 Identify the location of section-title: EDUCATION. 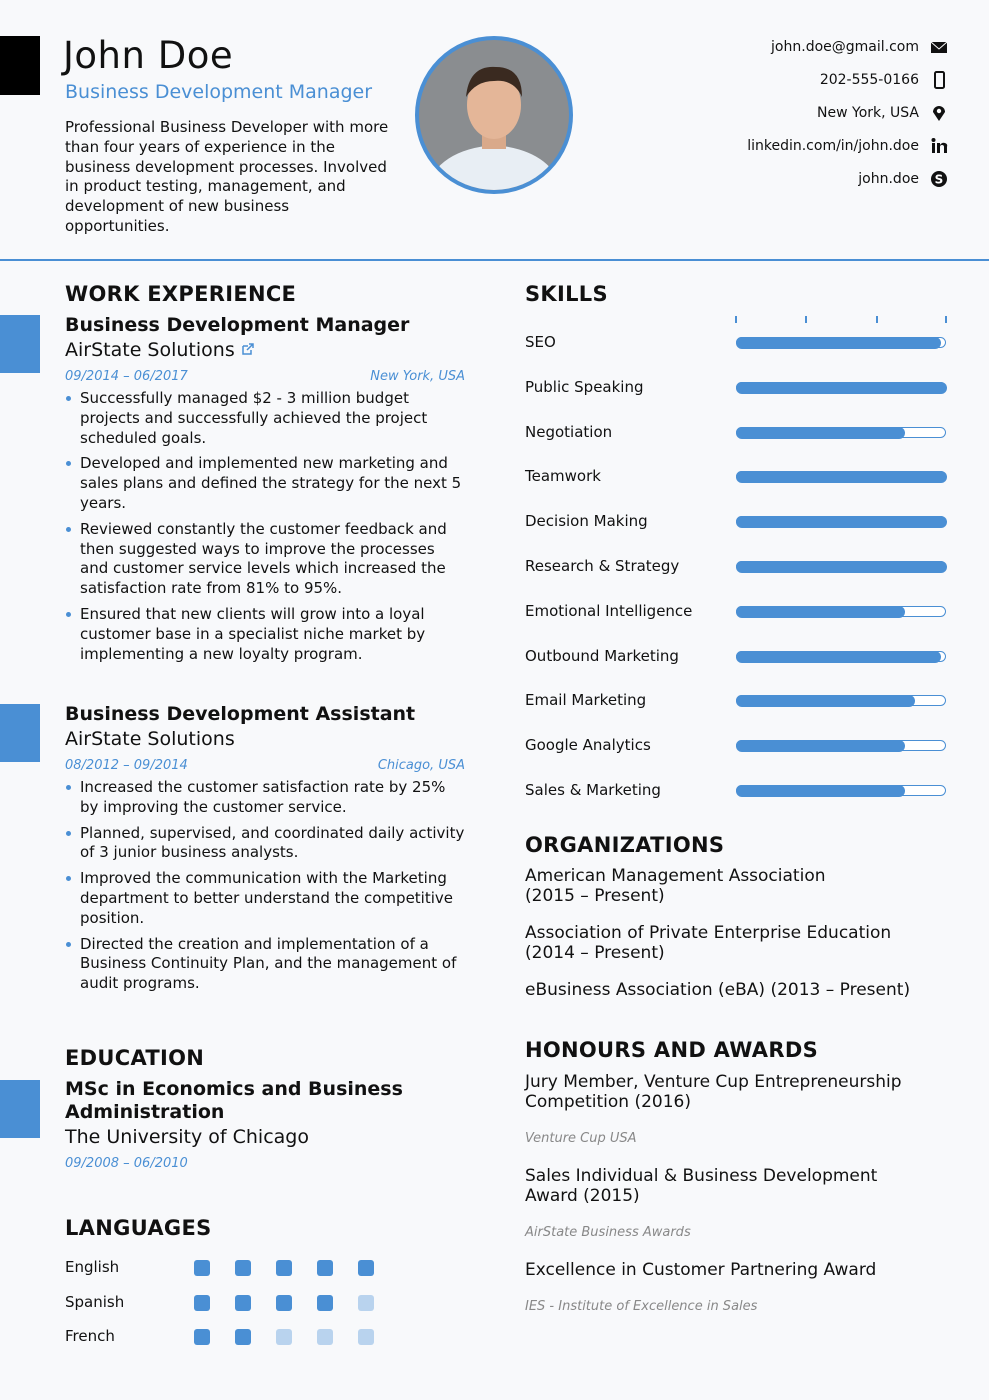
(135, 1058).